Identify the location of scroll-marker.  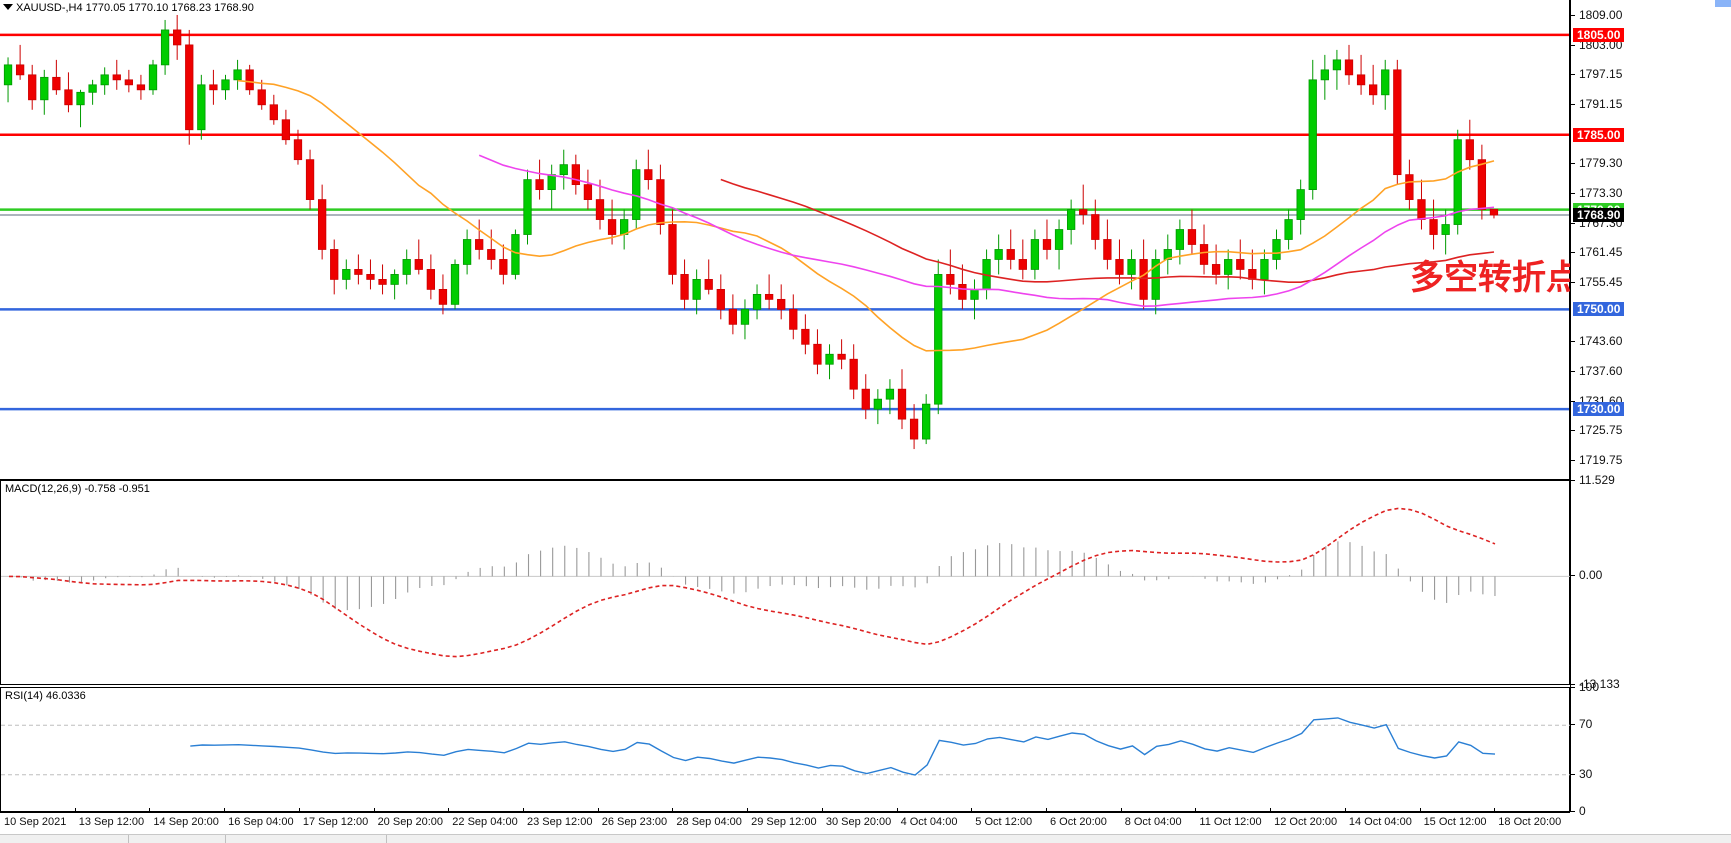
(1723, 3).